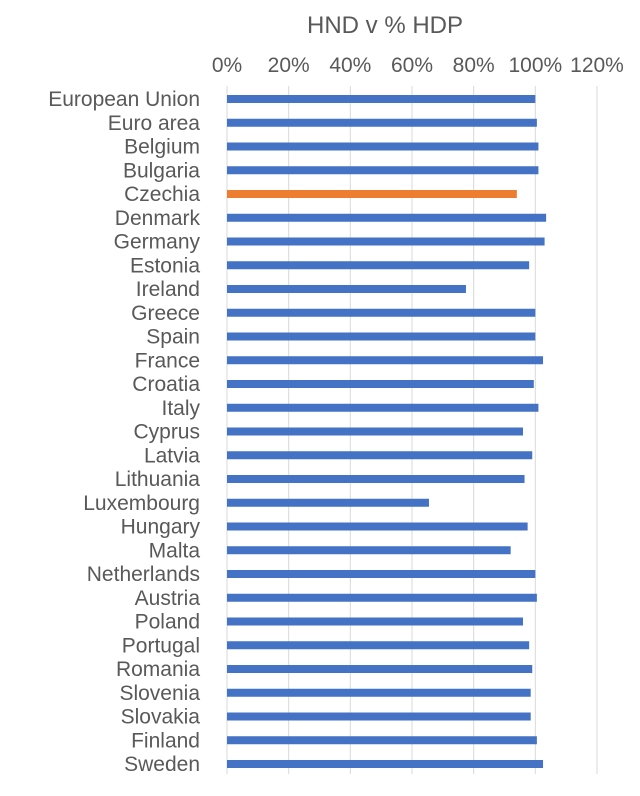 The width and height of the screenshot is (640, 796). Describe the element at coordinates (385, 25) in the screenshot. I see `chart-title: HND v % HDP` at that location.